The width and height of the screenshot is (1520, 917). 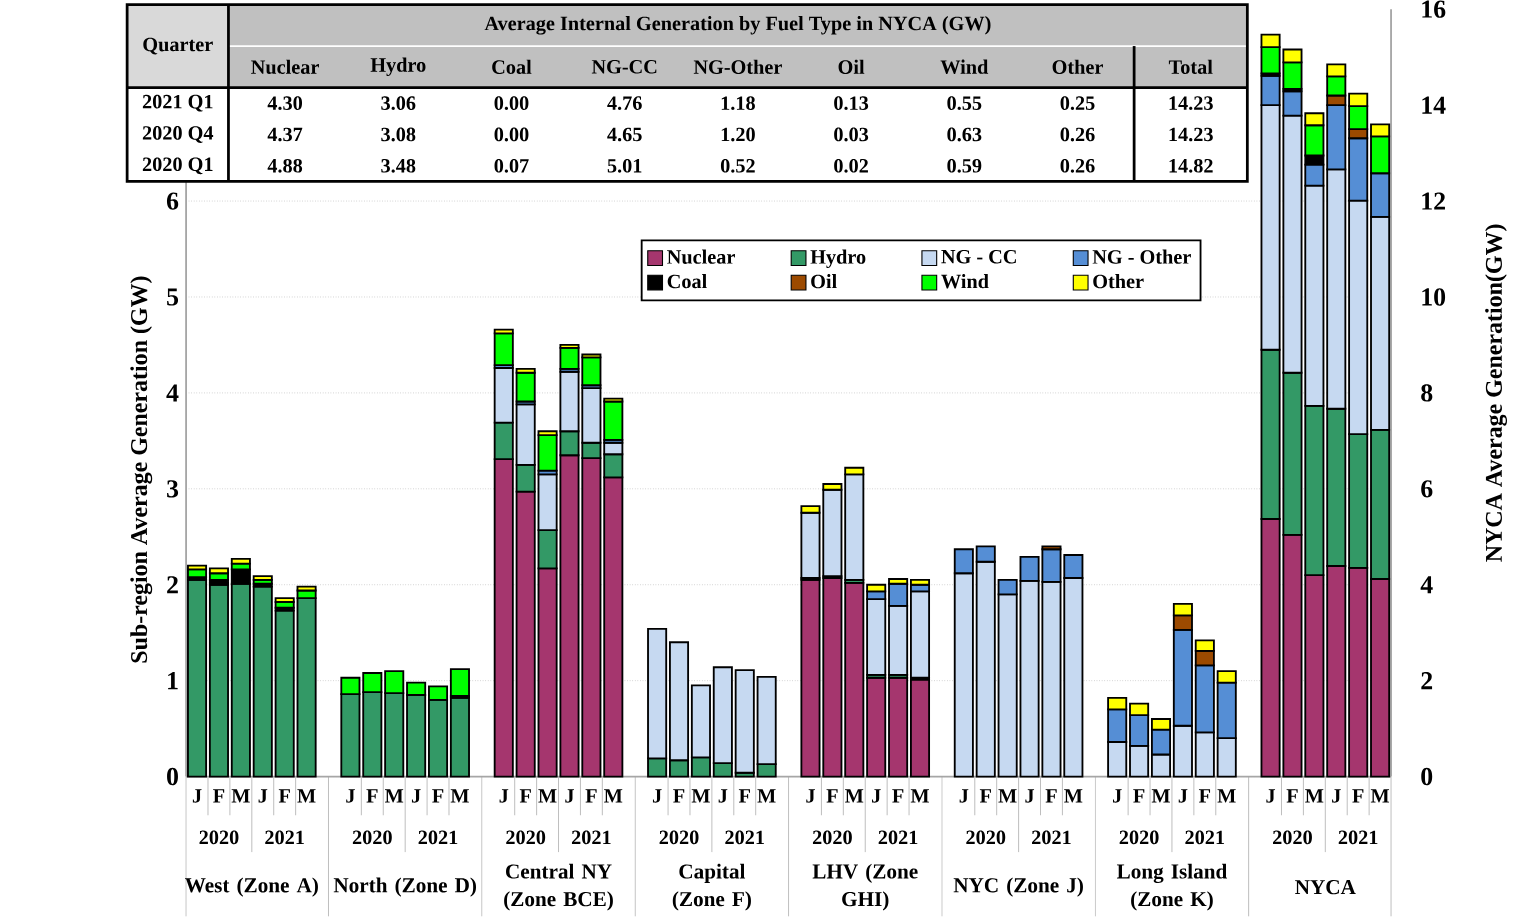 I want to click on y-tick-label: 3, so click(x=173, y=489).